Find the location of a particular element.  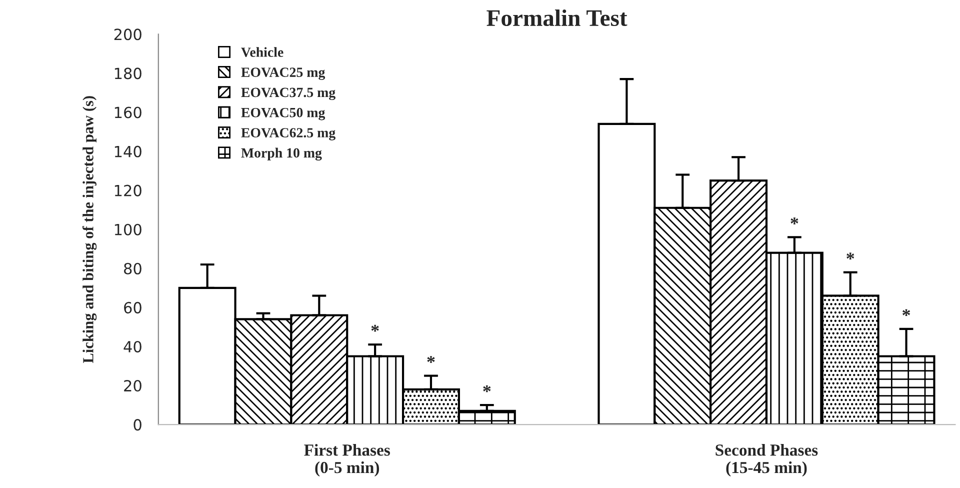

x-tick-label: First Phases (0-5 min) is located at coordinates (347, 460).